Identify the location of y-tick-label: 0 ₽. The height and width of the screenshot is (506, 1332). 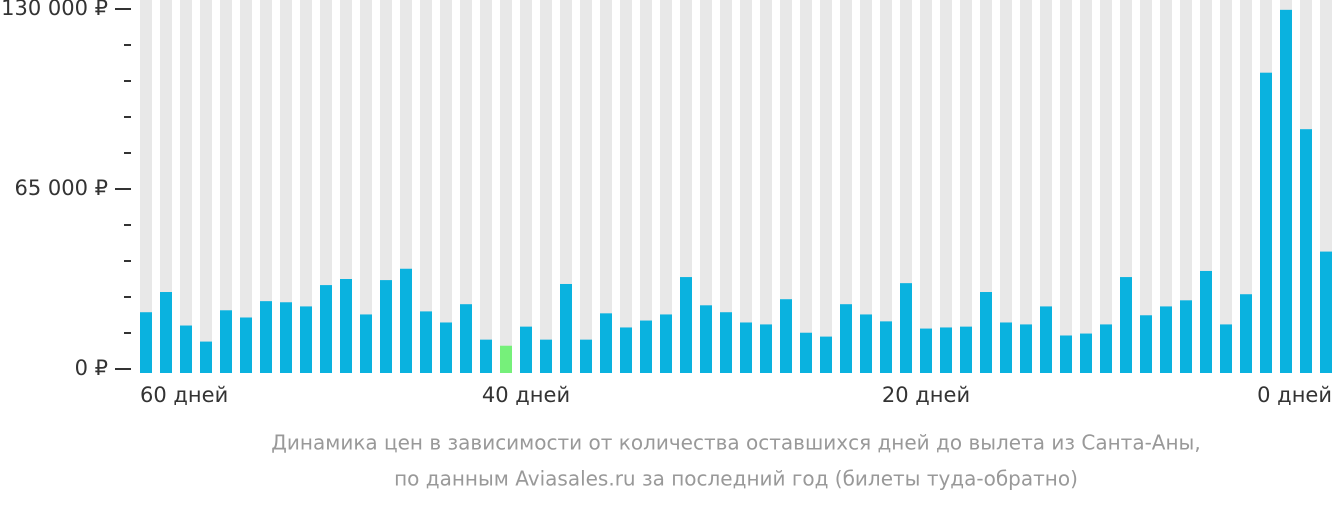
(91, 368).